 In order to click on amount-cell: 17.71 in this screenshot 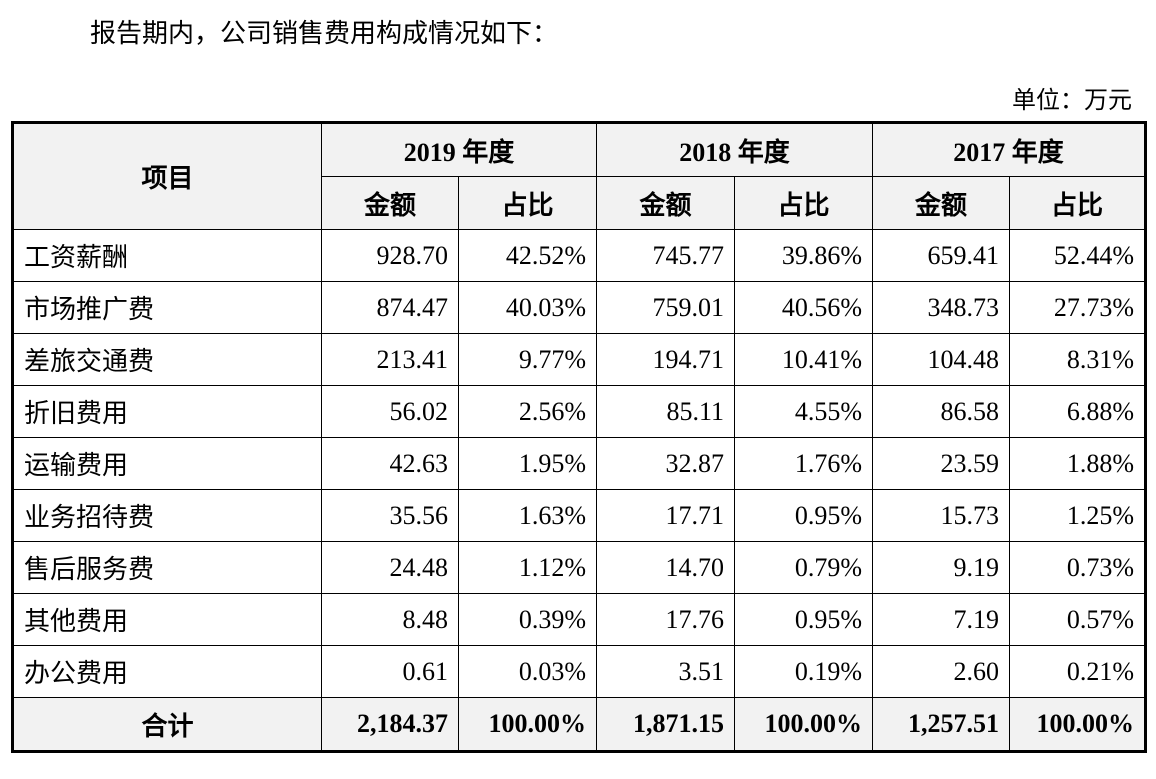, I will do `click(666, 515)`.